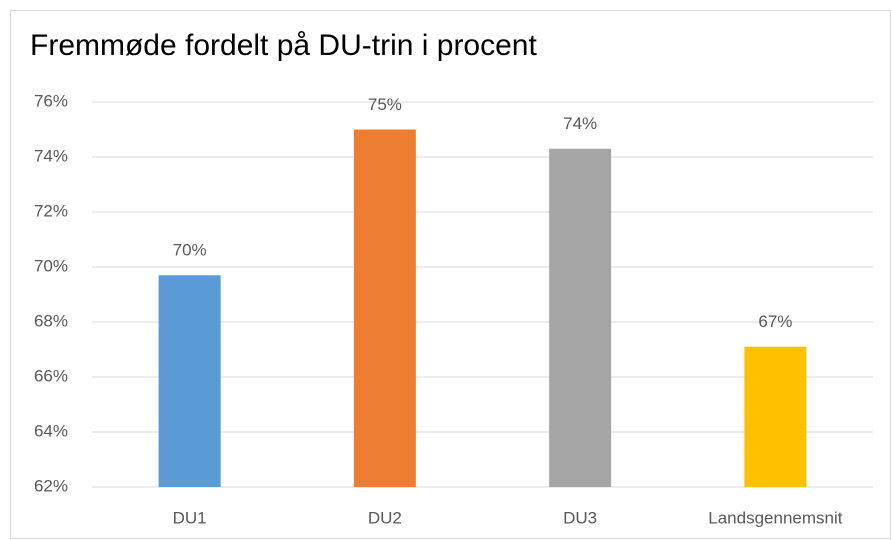 This screenshot has width=892, height=540. I want to click on y-tick-label: 72%, so click(51, 210).